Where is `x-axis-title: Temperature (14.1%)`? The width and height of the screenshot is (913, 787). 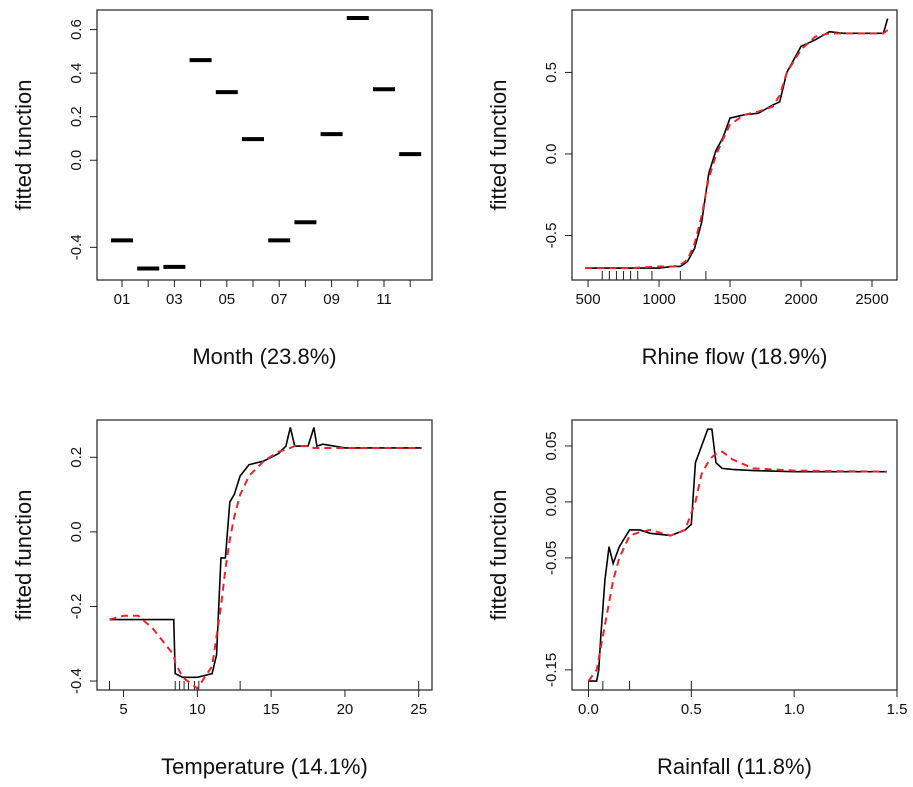
x-axis-title: Temperature (14.1%) is located at coordinates (264, 766).